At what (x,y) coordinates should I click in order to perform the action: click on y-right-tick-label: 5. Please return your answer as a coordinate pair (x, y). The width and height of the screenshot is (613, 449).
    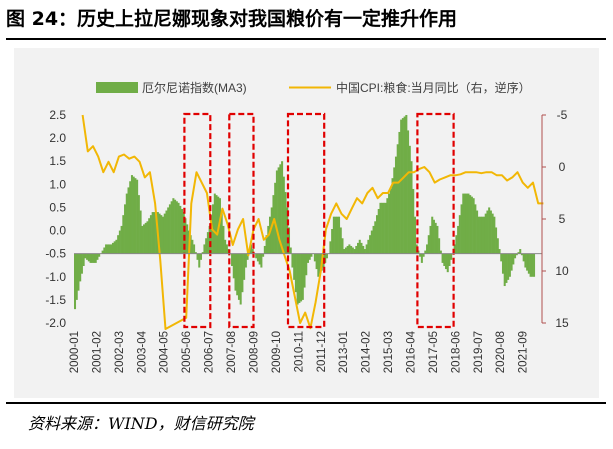
    Looking at the image, I should click on (562, 219).